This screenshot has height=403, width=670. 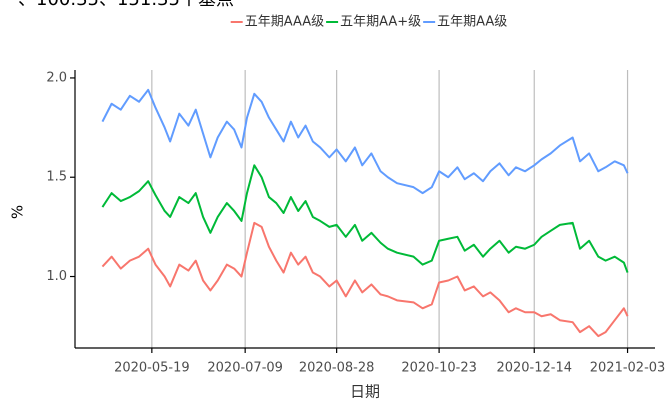 What do you see at coordinates (245, 368) in the screenshot?
I see `x-tick-label: 2020-07-09` at bounding box center [245, 368].